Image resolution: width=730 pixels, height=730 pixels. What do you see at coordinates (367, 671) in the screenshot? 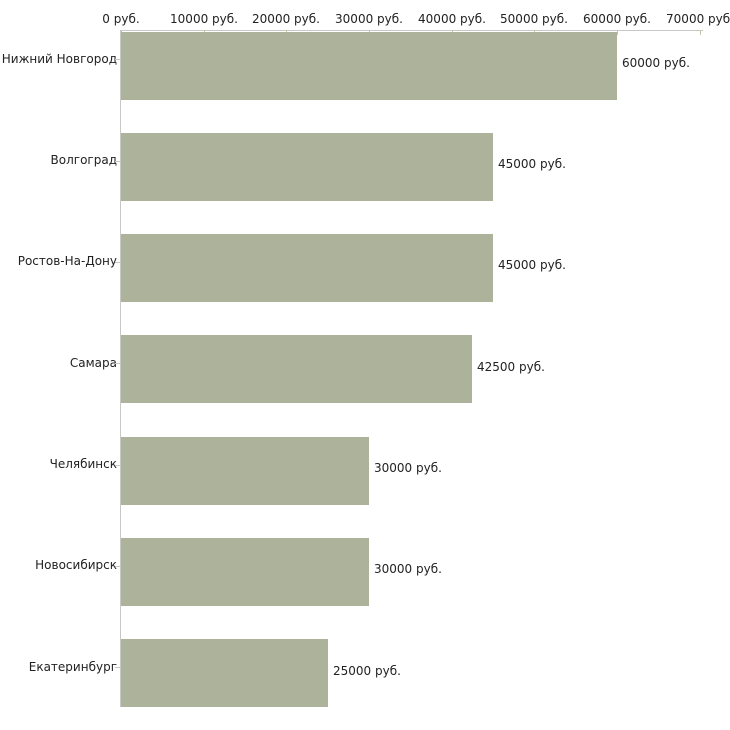
I see `value-label: 25000 руб.` at bounding box center [367, 671].